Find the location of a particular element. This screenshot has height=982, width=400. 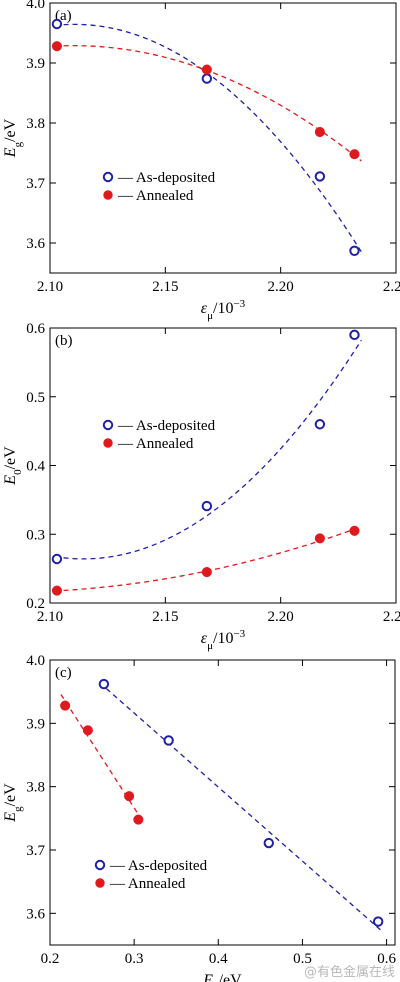

y-tick-label: 0.6 is located at coordinates (35, 329).